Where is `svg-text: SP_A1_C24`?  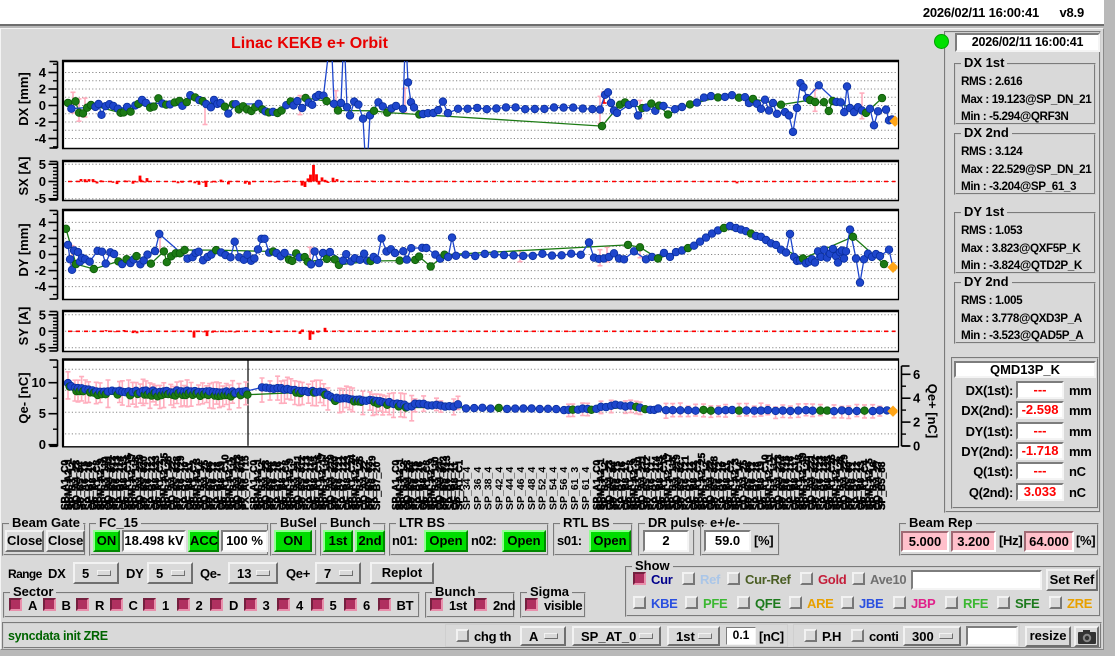
svg-text: SP_A1_C24 is located at coordinates (352, 482).